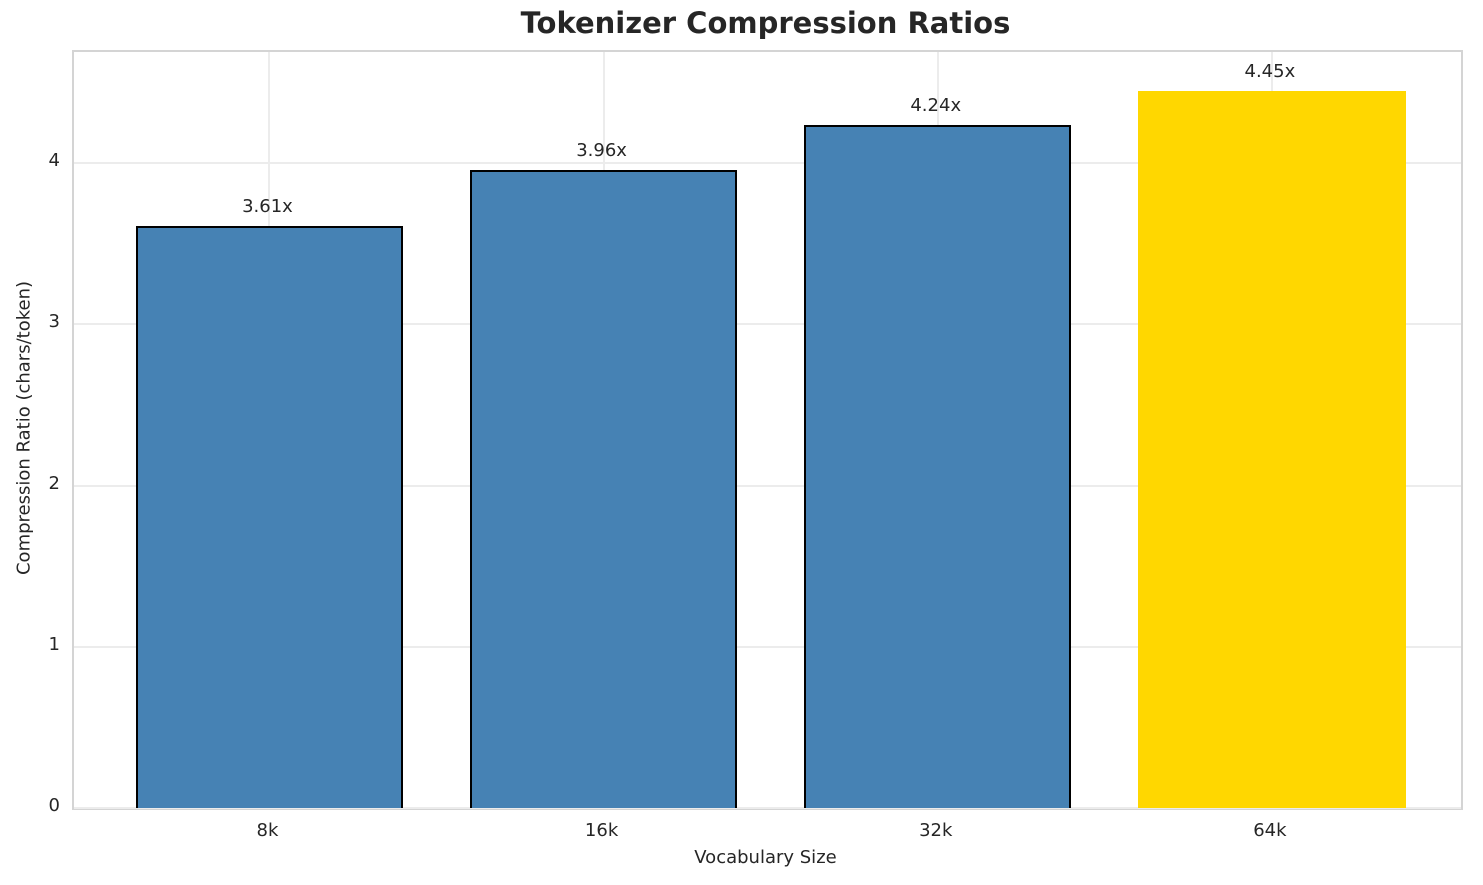 The width and height of the screenshot is (1483, 885). I want to click on bar-64k, so click(1272, 449).